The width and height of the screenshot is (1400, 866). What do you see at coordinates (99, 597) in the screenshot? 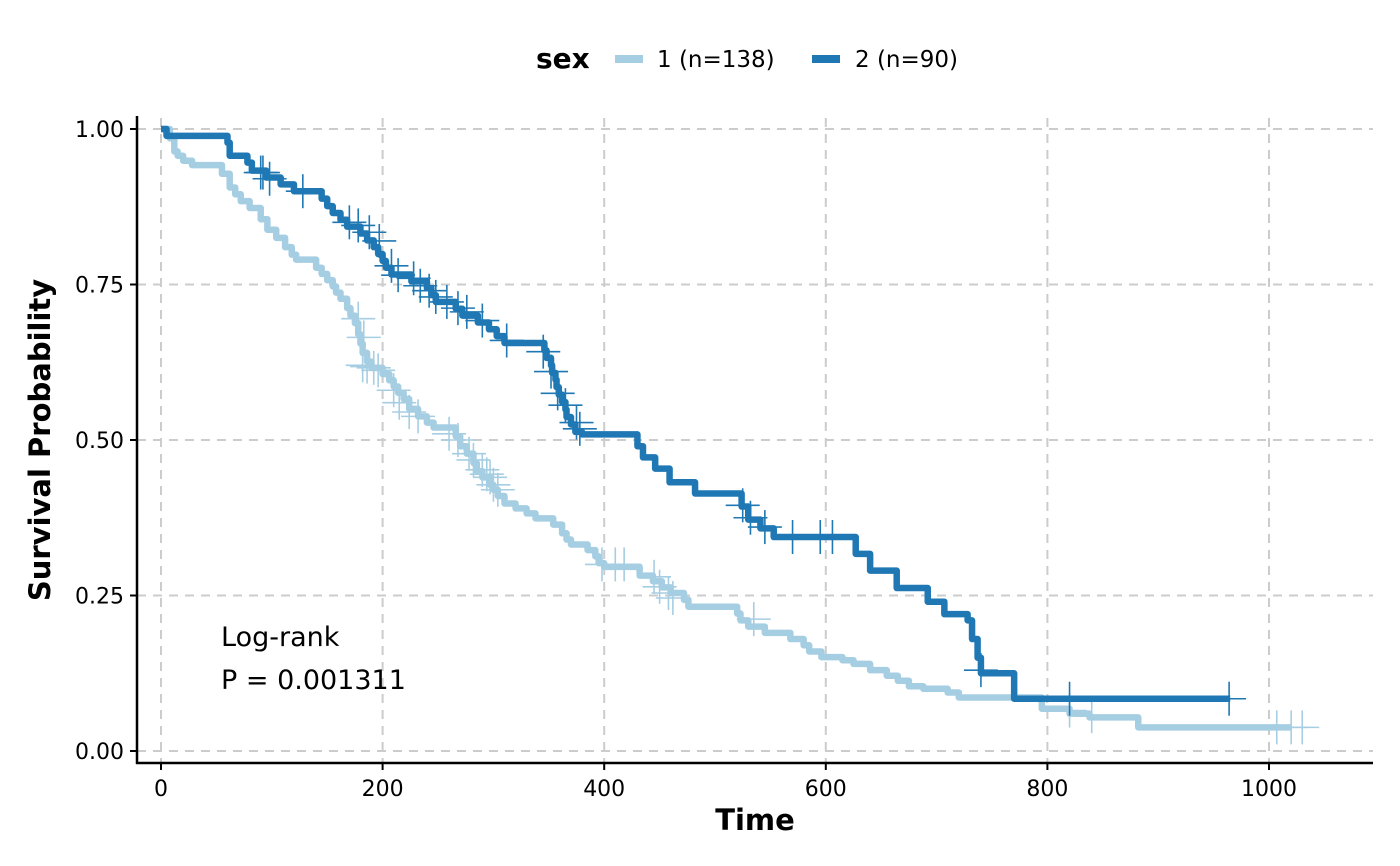
I see `y-tick-label: 0.25` at bounding box center [99, 597].